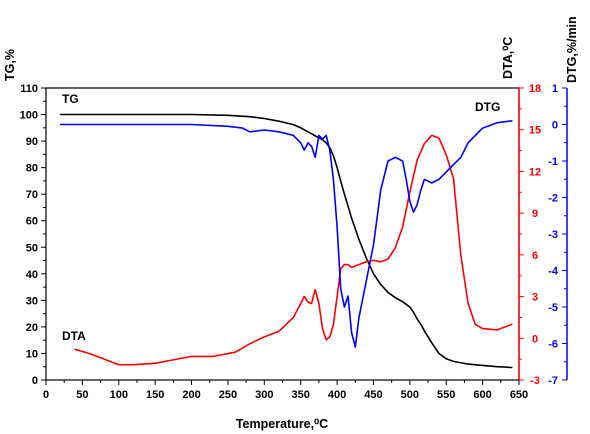  What do you see at coordinates (553, 235) in the screenshot?
I see `dtg-tick-label: -3` at bounding box center [553, 235].